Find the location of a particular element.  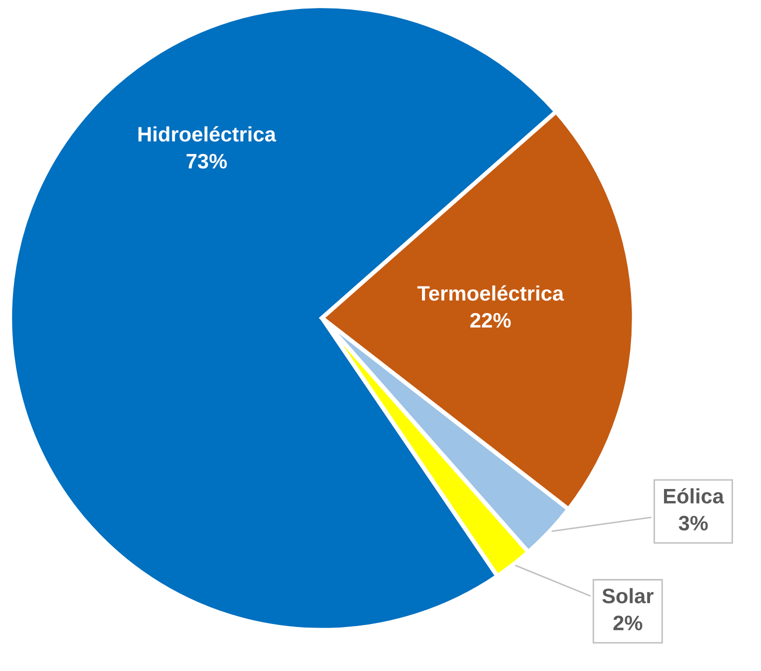

slice-label: Hidroeléctrica is located at coordinates (207, 134).